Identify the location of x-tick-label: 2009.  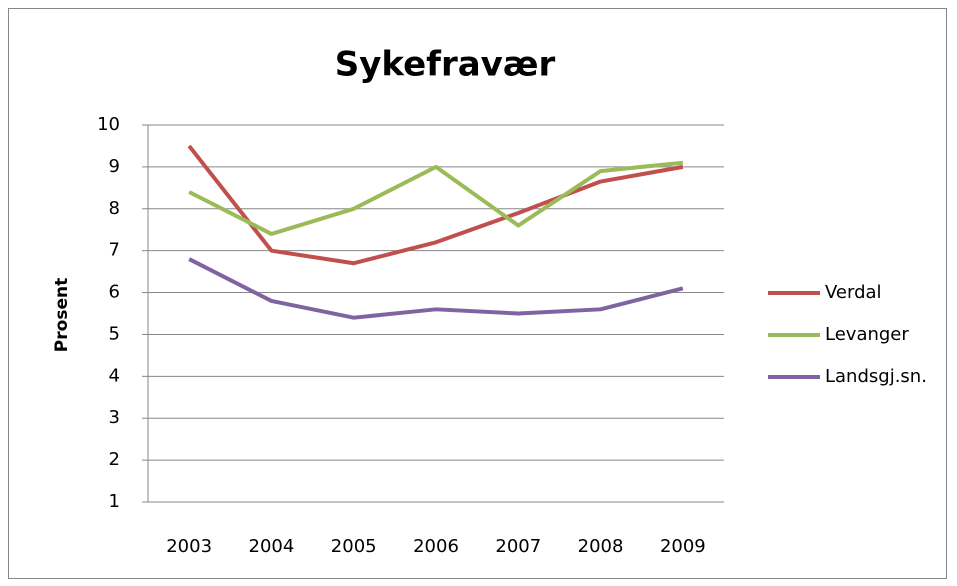
(683, 546).